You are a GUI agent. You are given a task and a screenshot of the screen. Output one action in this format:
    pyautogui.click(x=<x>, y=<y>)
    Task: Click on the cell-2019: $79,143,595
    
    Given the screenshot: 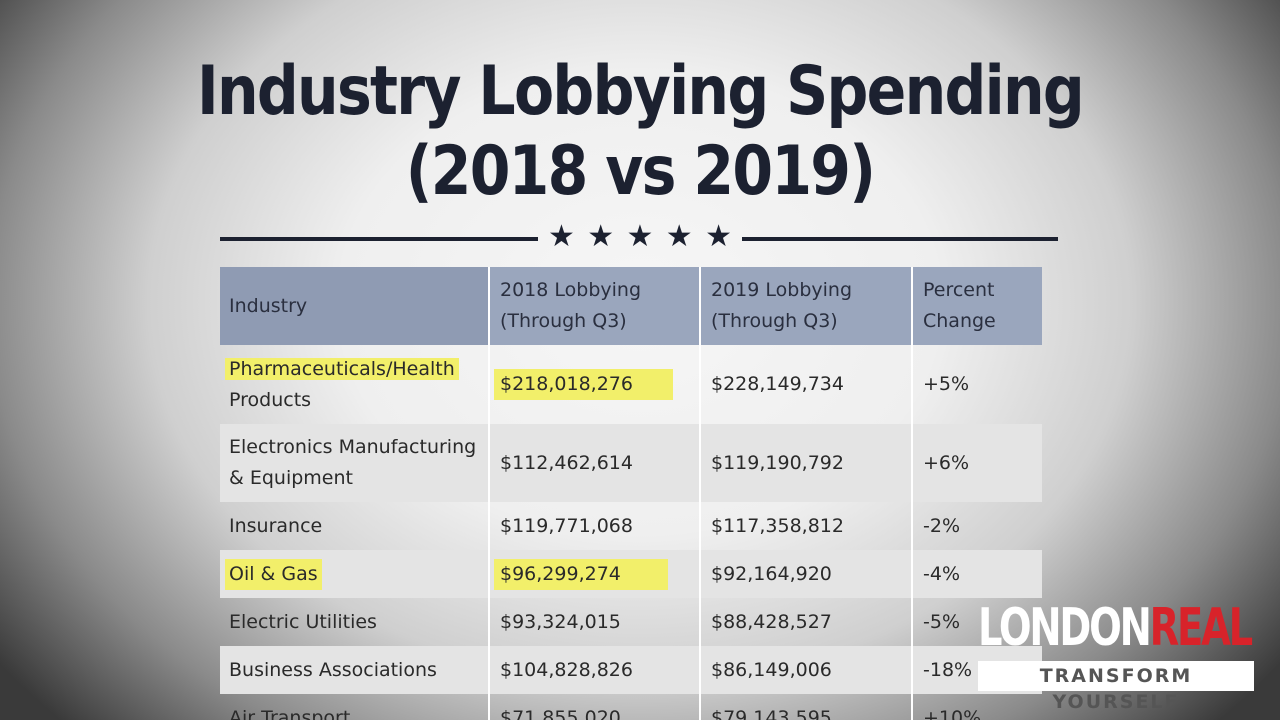 What is the action you would take?
    pyautogui.click(x=807, y=707)
    